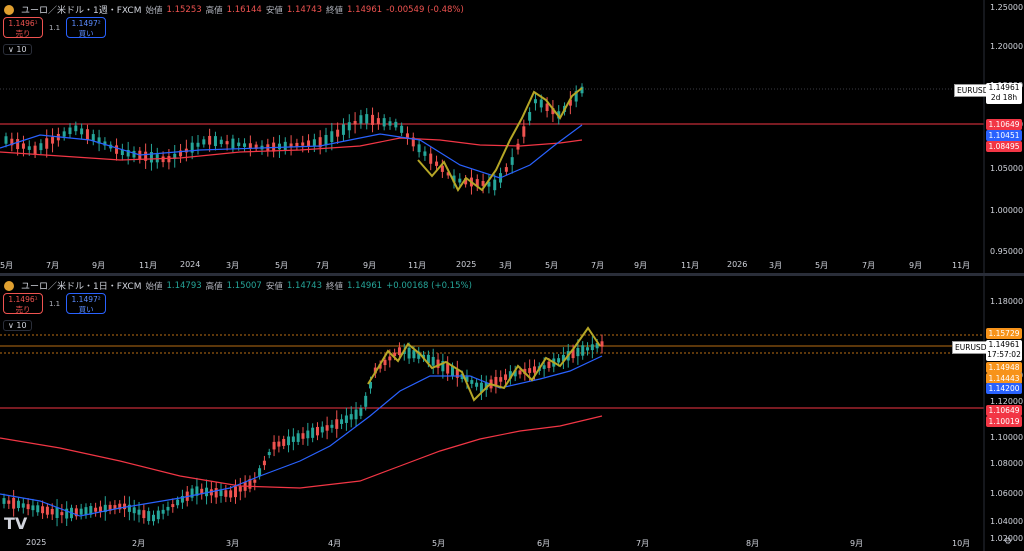 This screenshot has width=1024, height=551. Describe the element at coordinates (81, 11) in the screenshot. I see `symbol-title: ユーロ／米ドル・1週・FXCM` at that location.